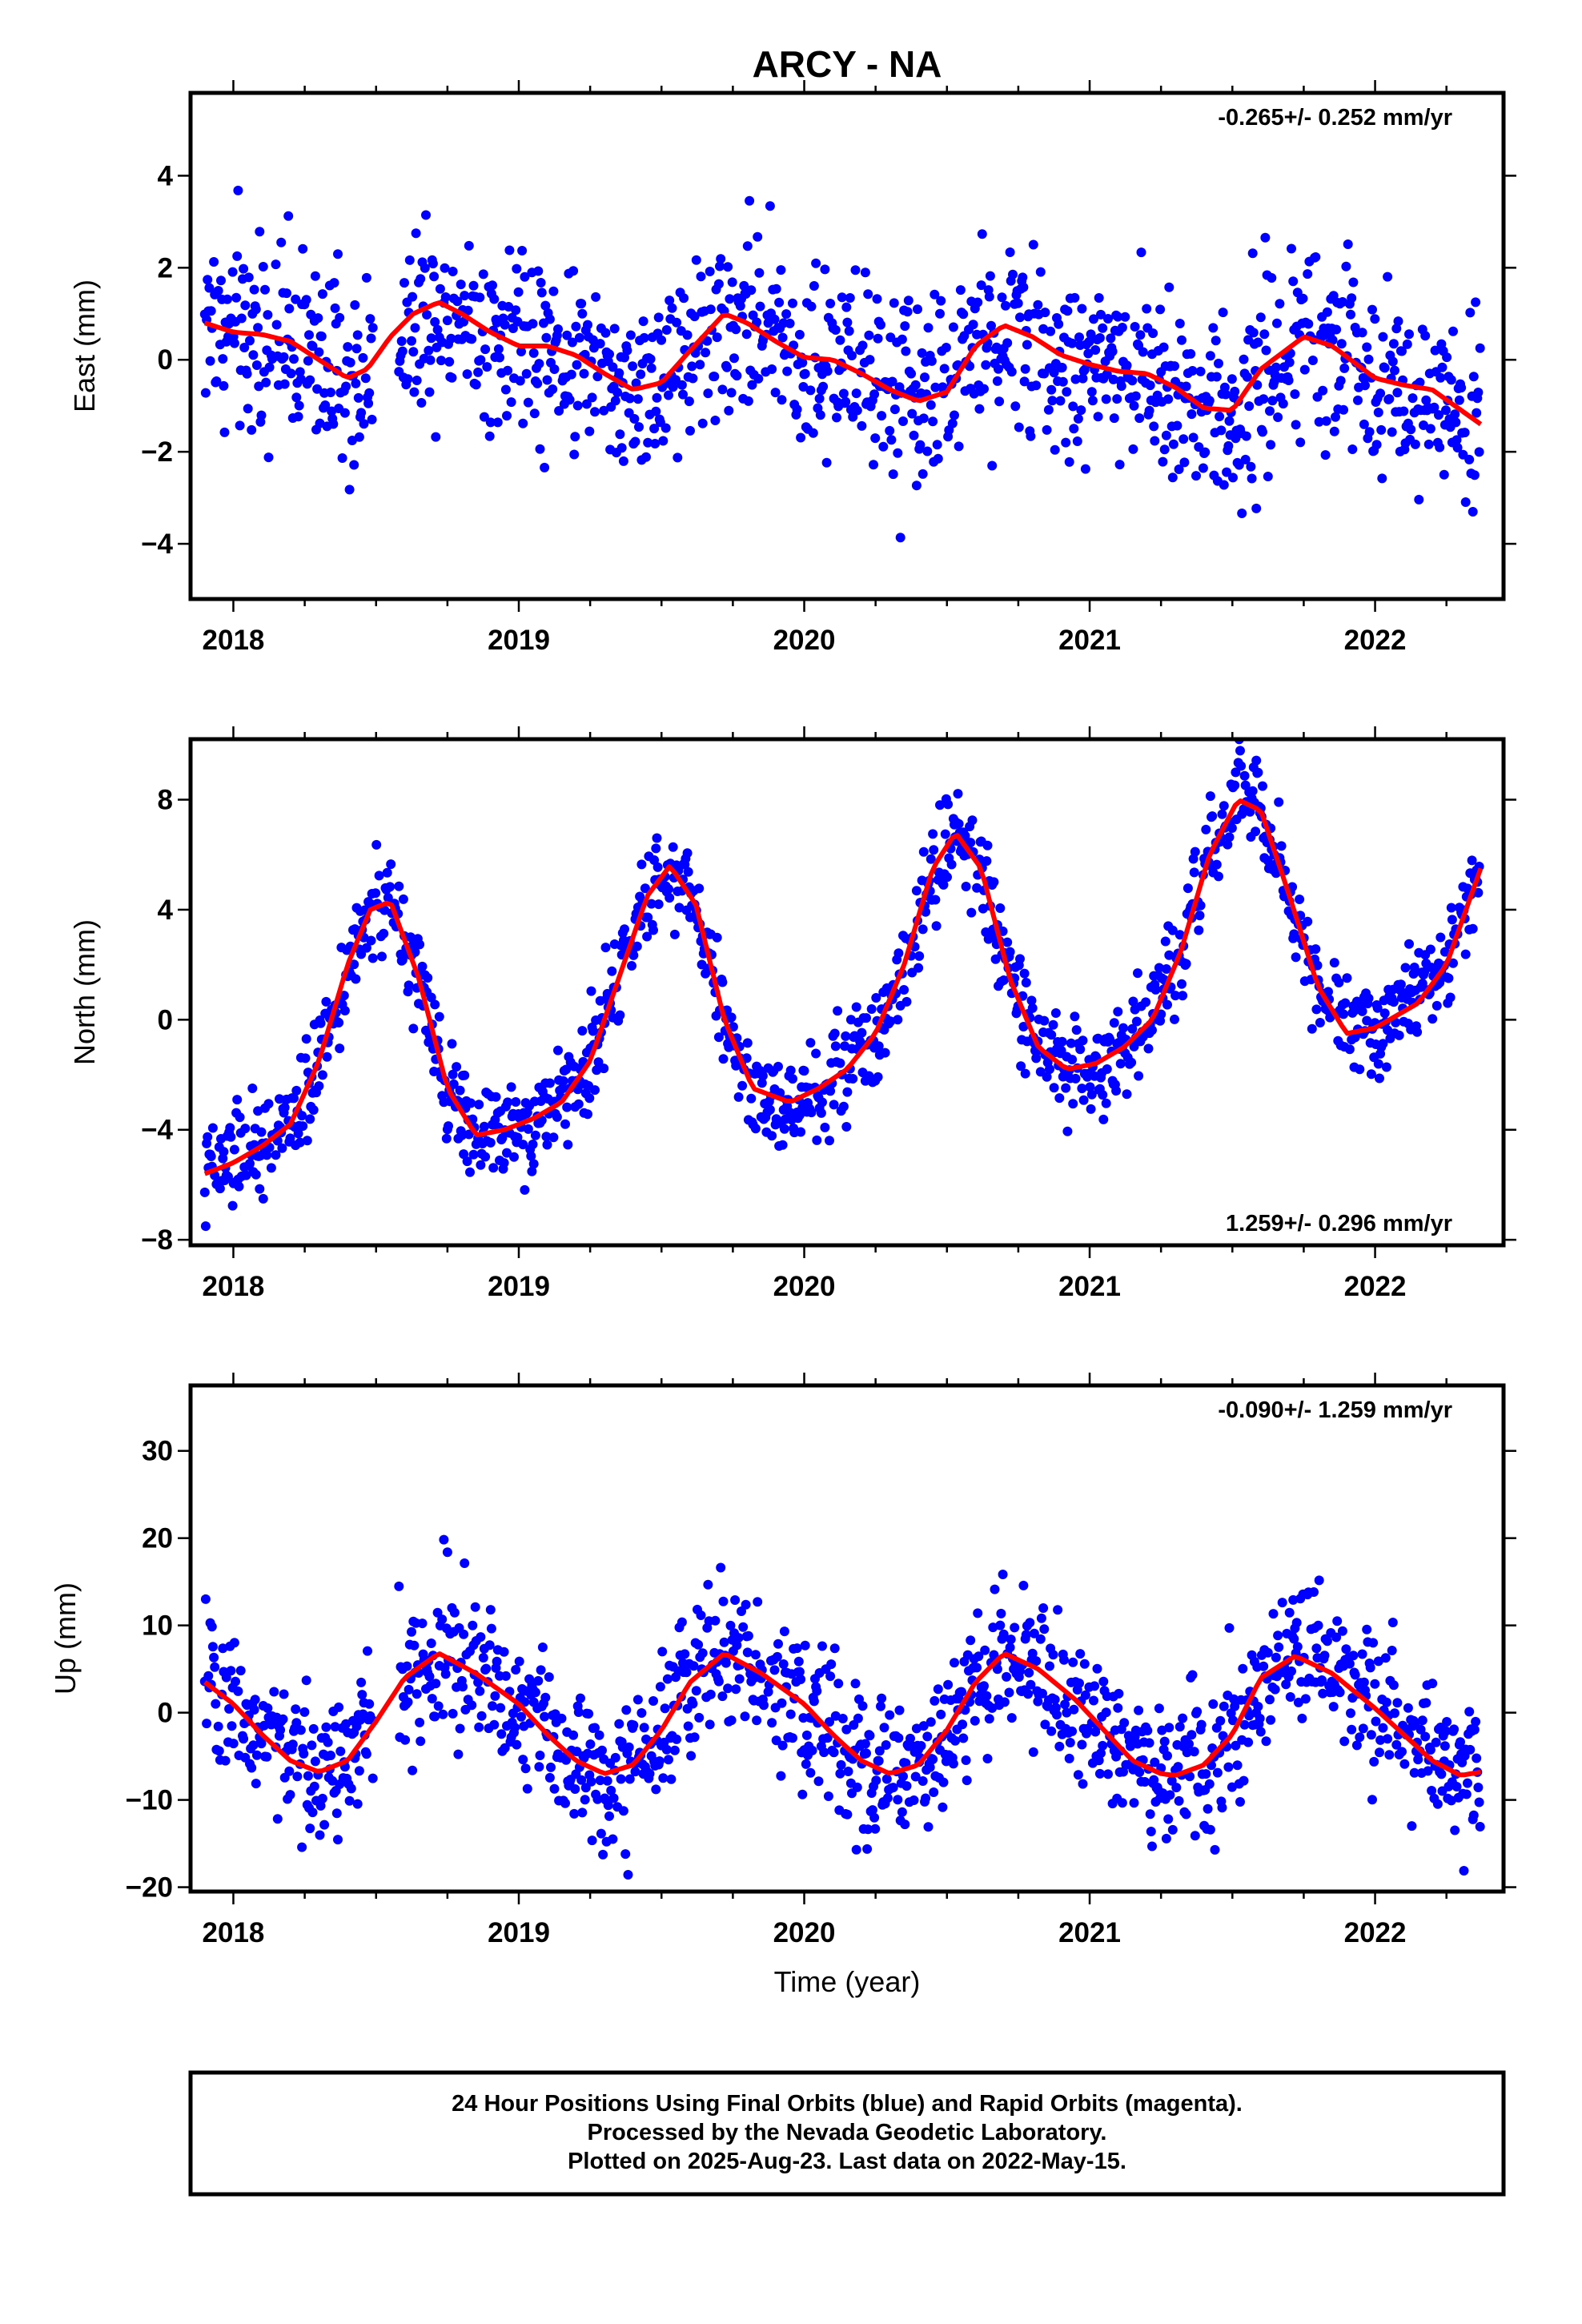 The height and width of the screenshot is (2324, 1582). I want to click on north-xtick-label: 2019, so click(519, 1286).